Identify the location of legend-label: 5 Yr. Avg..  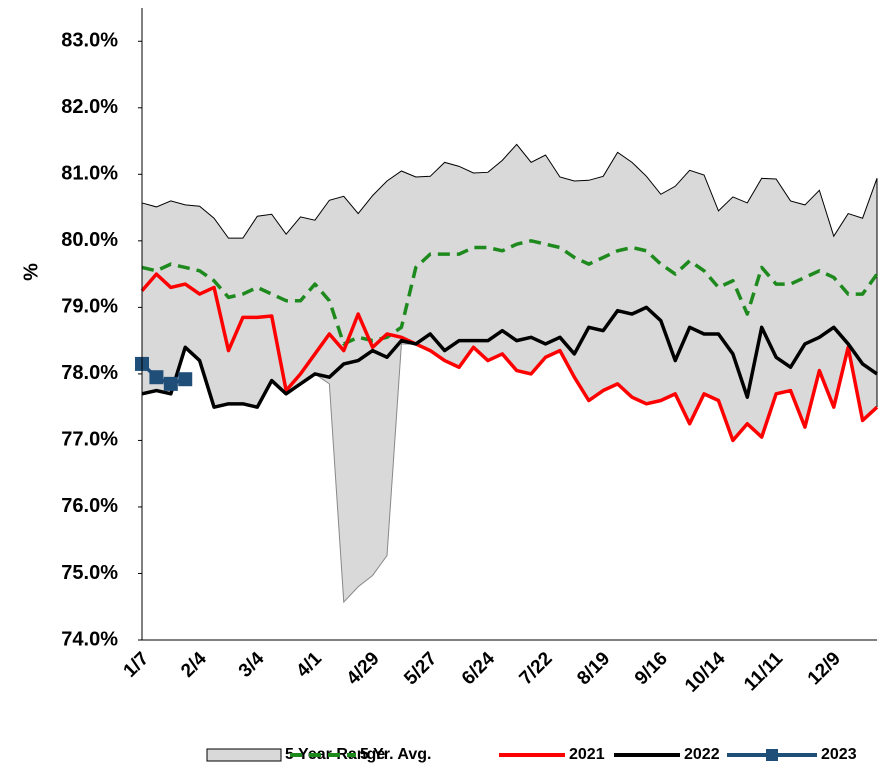
(395, 754).